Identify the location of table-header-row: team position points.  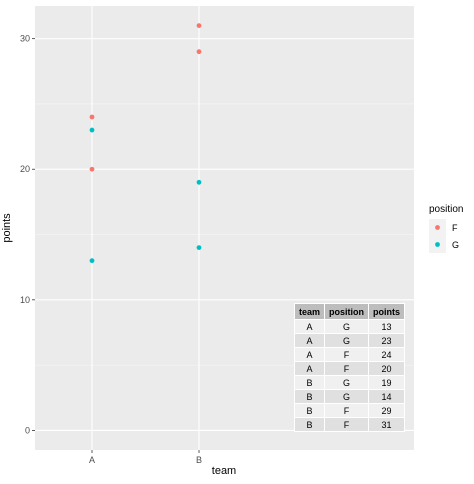
(350, 311).